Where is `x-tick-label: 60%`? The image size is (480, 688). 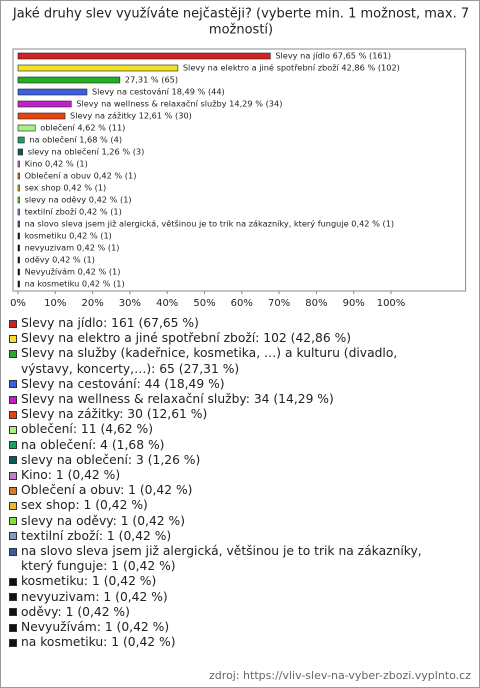 x-tick-label: 60% is located at coordinates (242, 303).